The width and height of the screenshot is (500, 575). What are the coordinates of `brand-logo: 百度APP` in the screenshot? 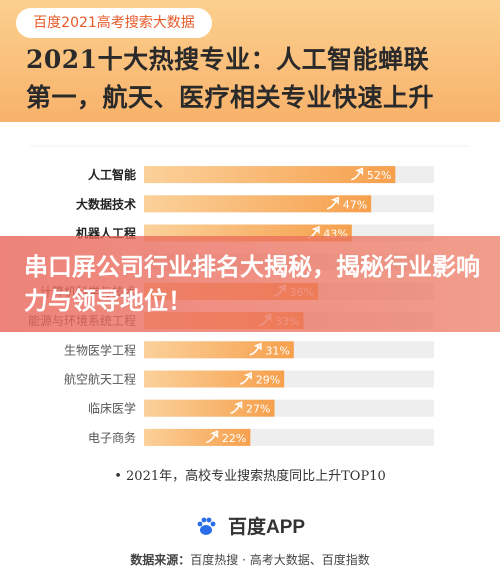 It's located at (250, 527).